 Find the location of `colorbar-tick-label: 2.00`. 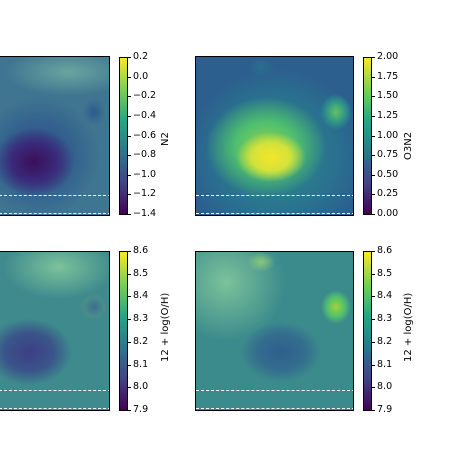

colorbar-tick-label: 2.00 is located at coordinates (388, 56).